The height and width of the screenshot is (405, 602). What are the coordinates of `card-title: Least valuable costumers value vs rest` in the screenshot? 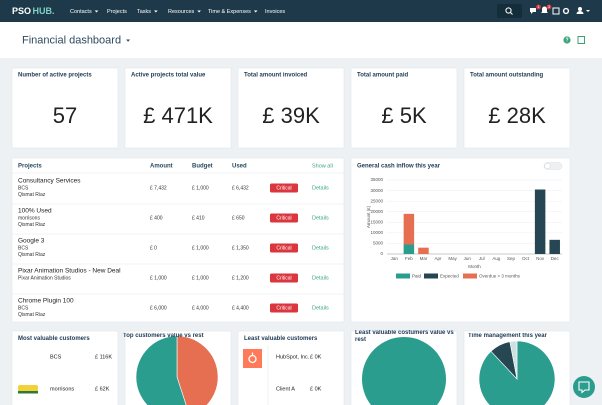 It's located at (404, 336).